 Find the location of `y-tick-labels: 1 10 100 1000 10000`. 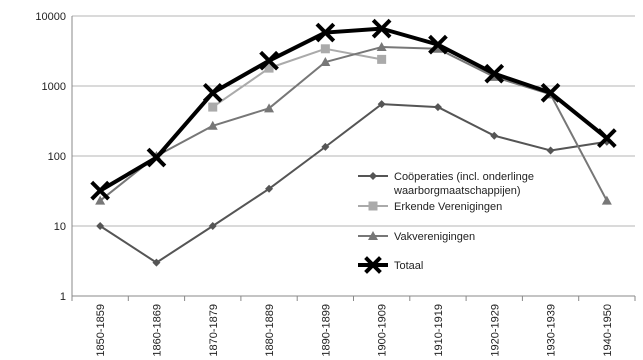

y-tick-labels: 1 10 100 1000 10000 is located at coordinates (50, 157).